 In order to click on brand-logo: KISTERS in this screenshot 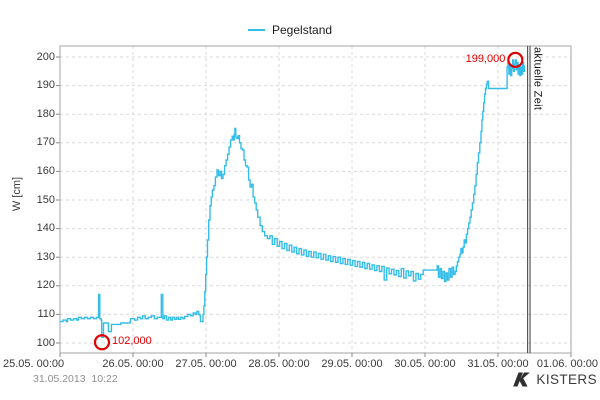, I will do `click(555, 379)`.